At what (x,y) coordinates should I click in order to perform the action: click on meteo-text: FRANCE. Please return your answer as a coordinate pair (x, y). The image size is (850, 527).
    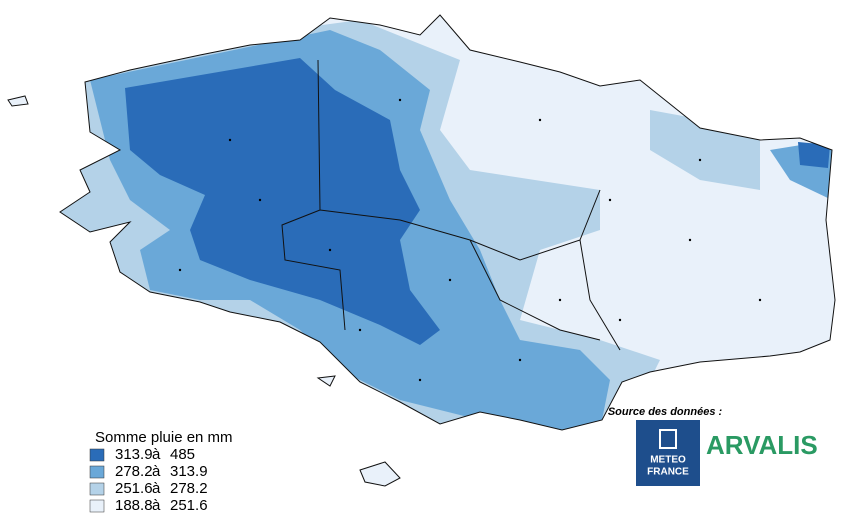
    Looking at the image, I should click on (668, 472).